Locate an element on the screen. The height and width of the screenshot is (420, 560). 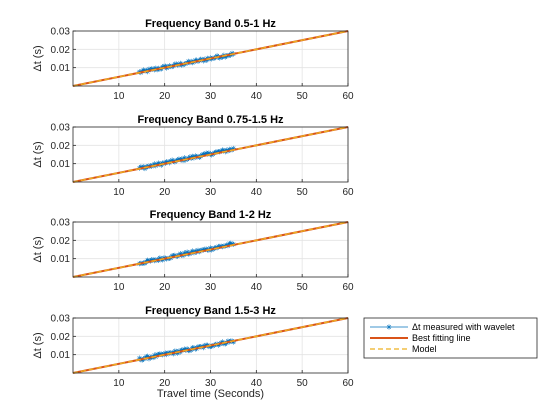
subplot-title: Frequency Band 0.5-1 Hz is located at coordinates (210, 24).